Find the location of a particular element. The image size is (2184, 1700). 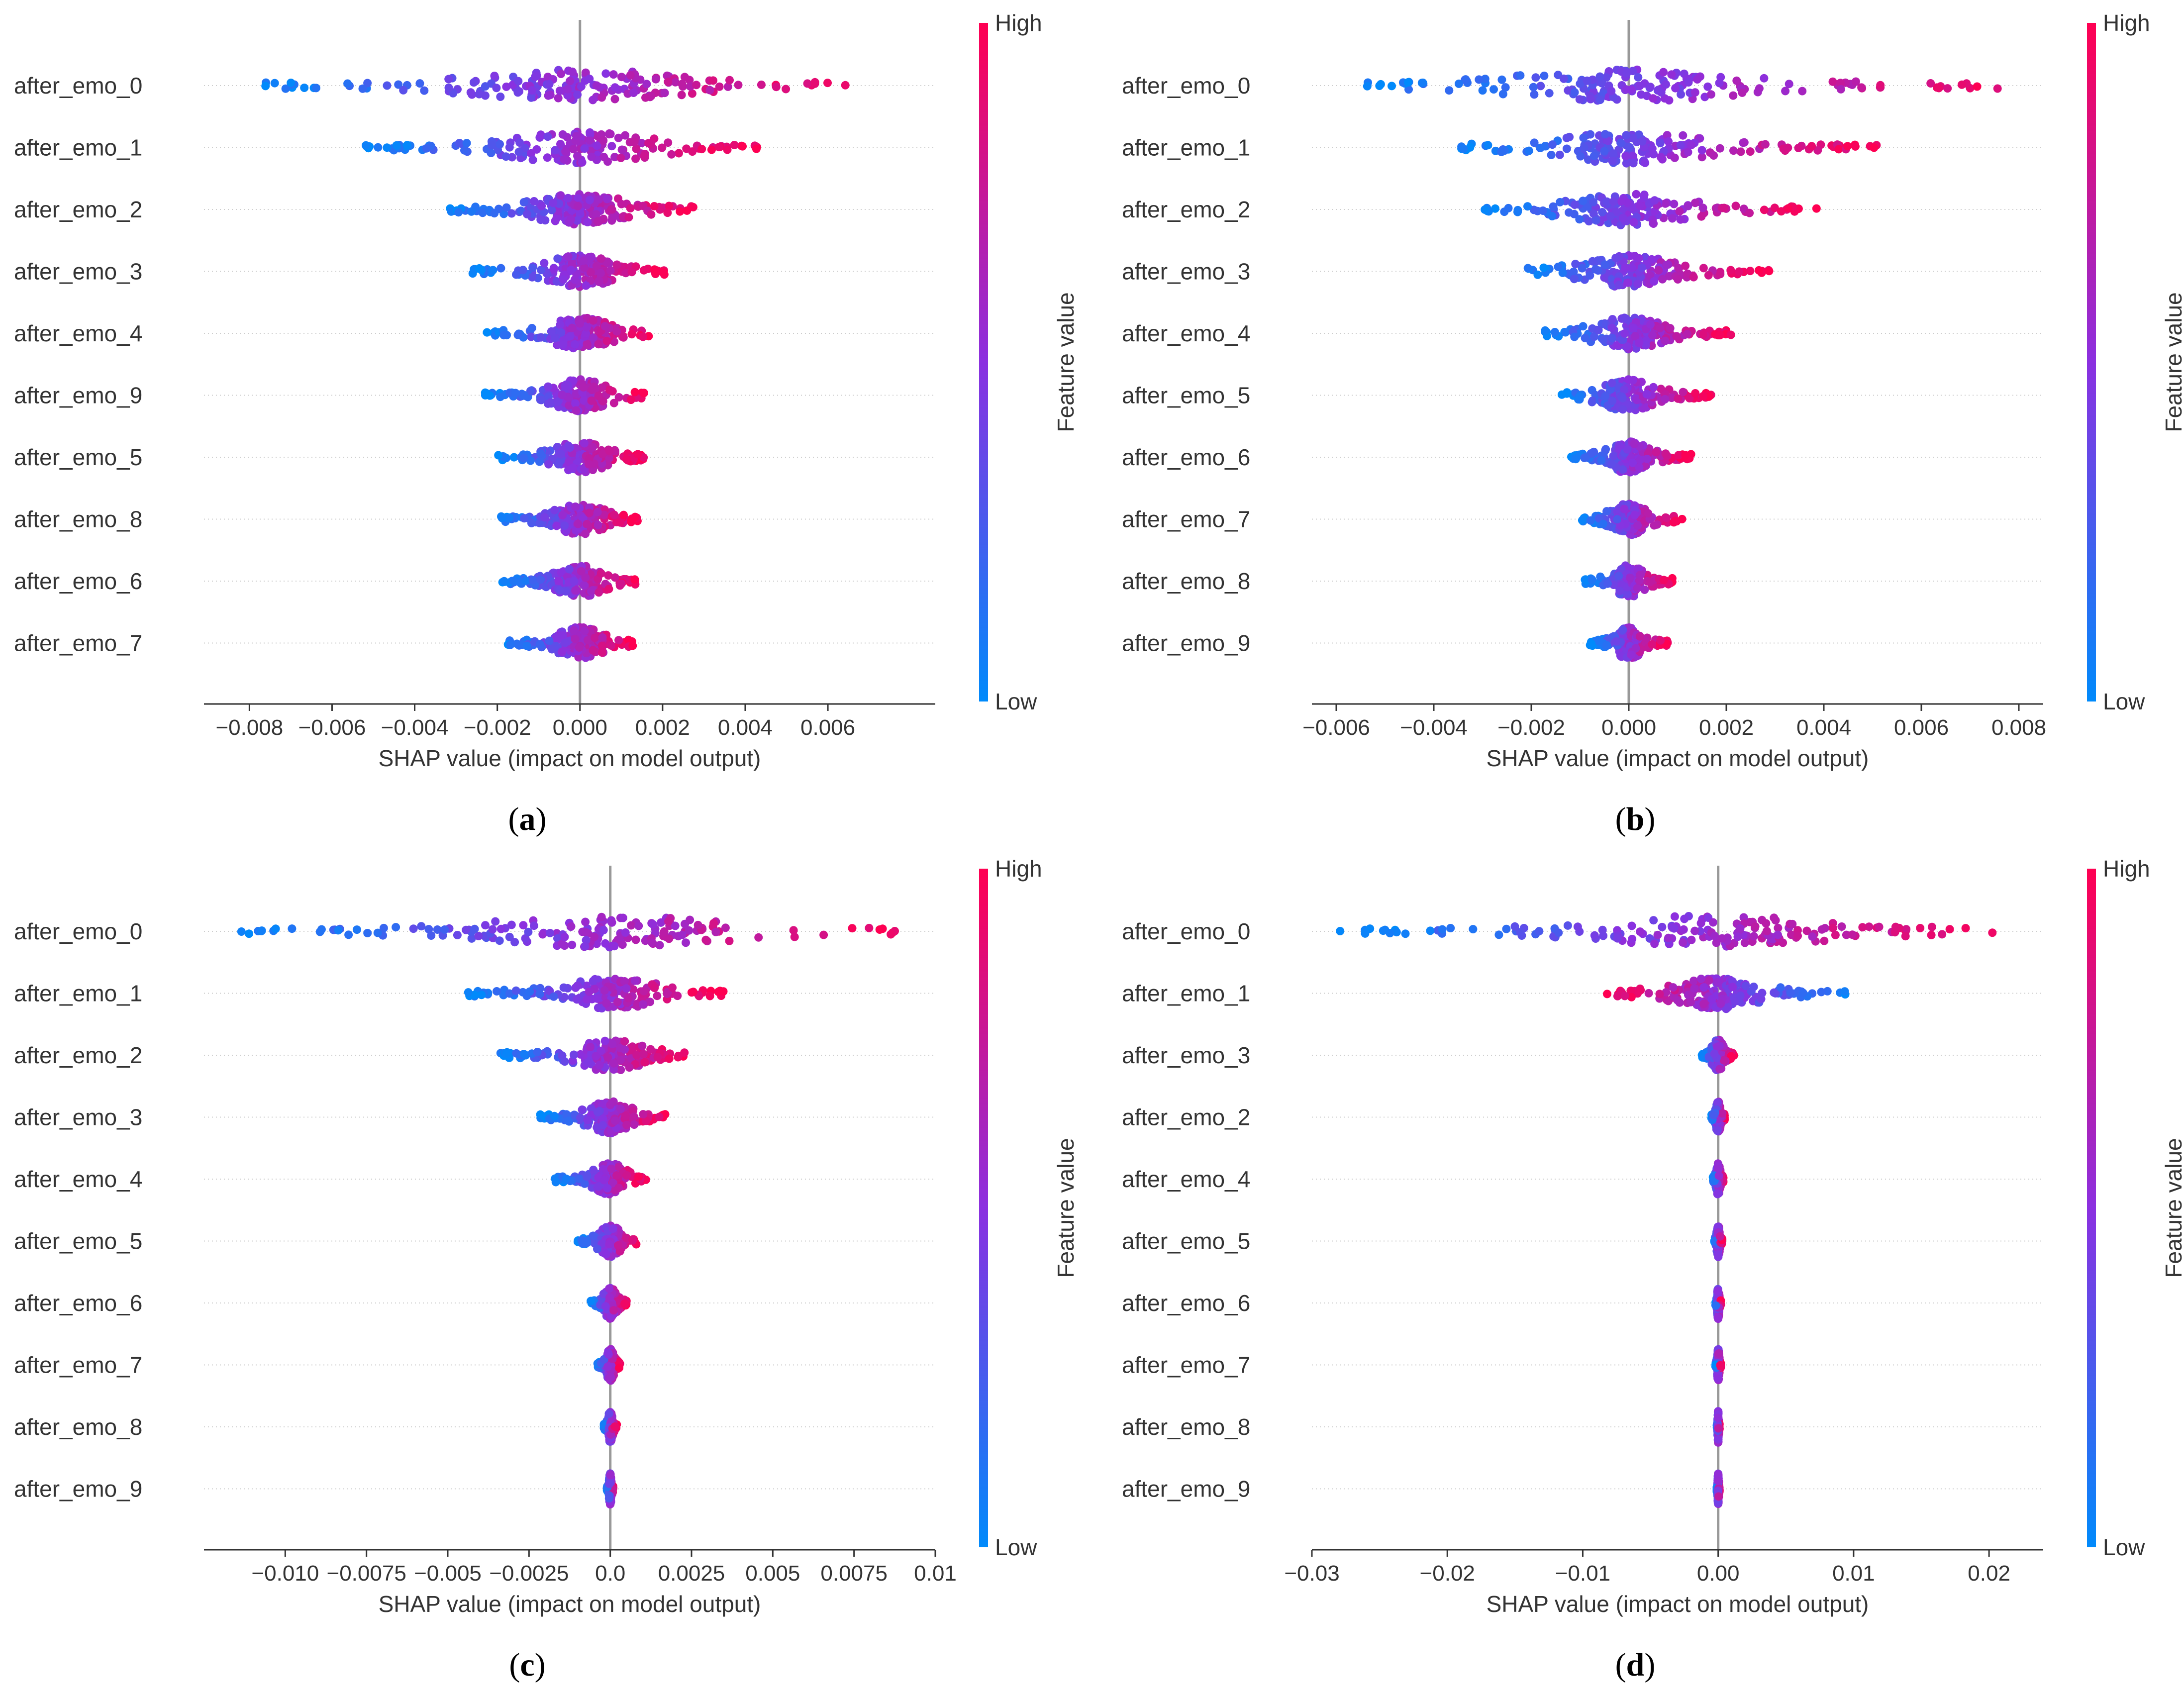

x-tick-label: −0.002 is located at coordinates (1531, 727).